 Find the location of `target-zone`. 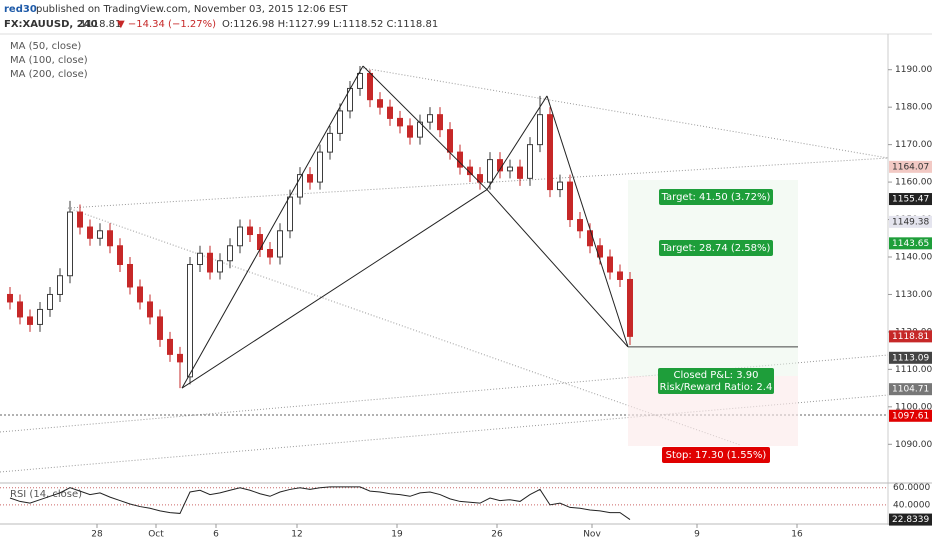

target-zone is located at coordinates (713, 278).